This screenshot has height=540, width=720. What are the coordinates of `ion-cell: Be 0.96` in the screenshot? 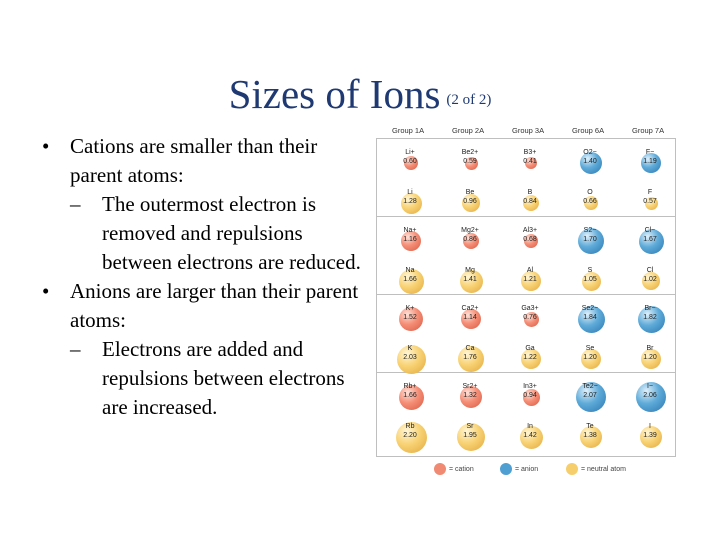 It's located at (471, 203).